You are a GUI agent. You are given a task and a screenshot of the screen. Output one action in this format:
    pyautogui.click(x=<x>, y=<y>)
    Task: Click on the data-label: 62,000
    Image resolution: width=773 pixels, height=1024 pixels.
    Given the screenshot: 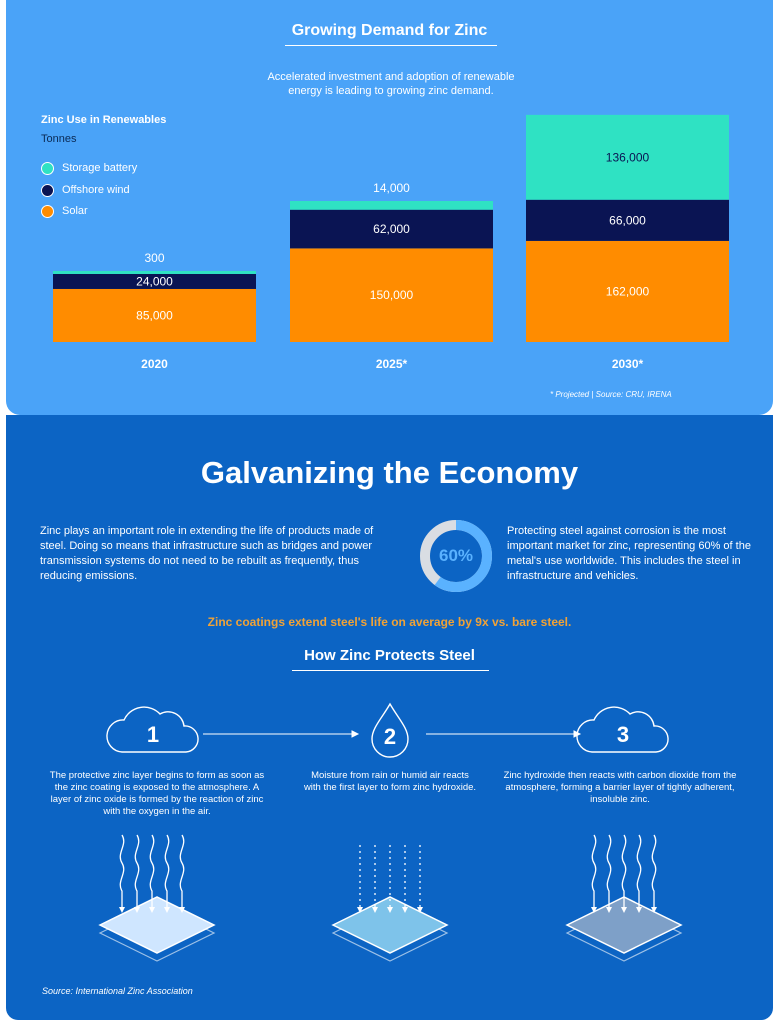 What is the action you would take?
    pyautogui.click(x=391, y=229)
    